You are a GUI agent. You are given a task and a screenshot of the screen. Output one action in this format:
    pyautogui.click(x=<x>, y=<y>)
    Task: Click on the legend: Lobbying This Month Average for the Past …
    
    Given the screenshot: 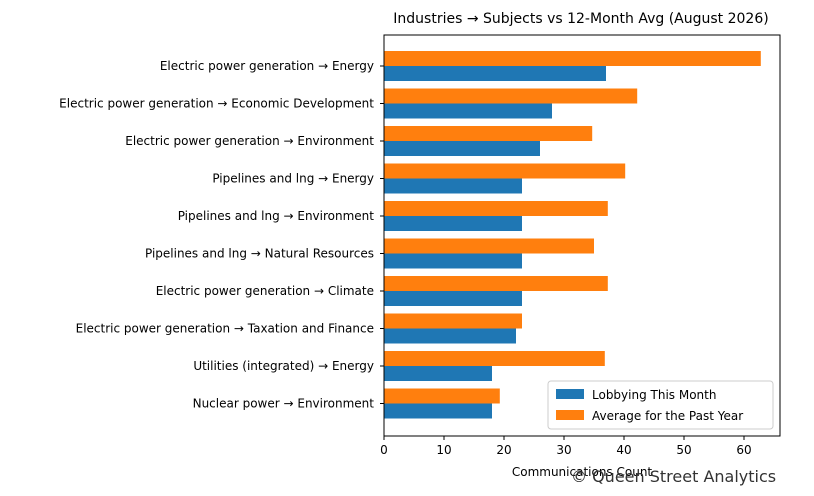 What is the action you would take?
    pyautogui.click(x=660, y=405)
    